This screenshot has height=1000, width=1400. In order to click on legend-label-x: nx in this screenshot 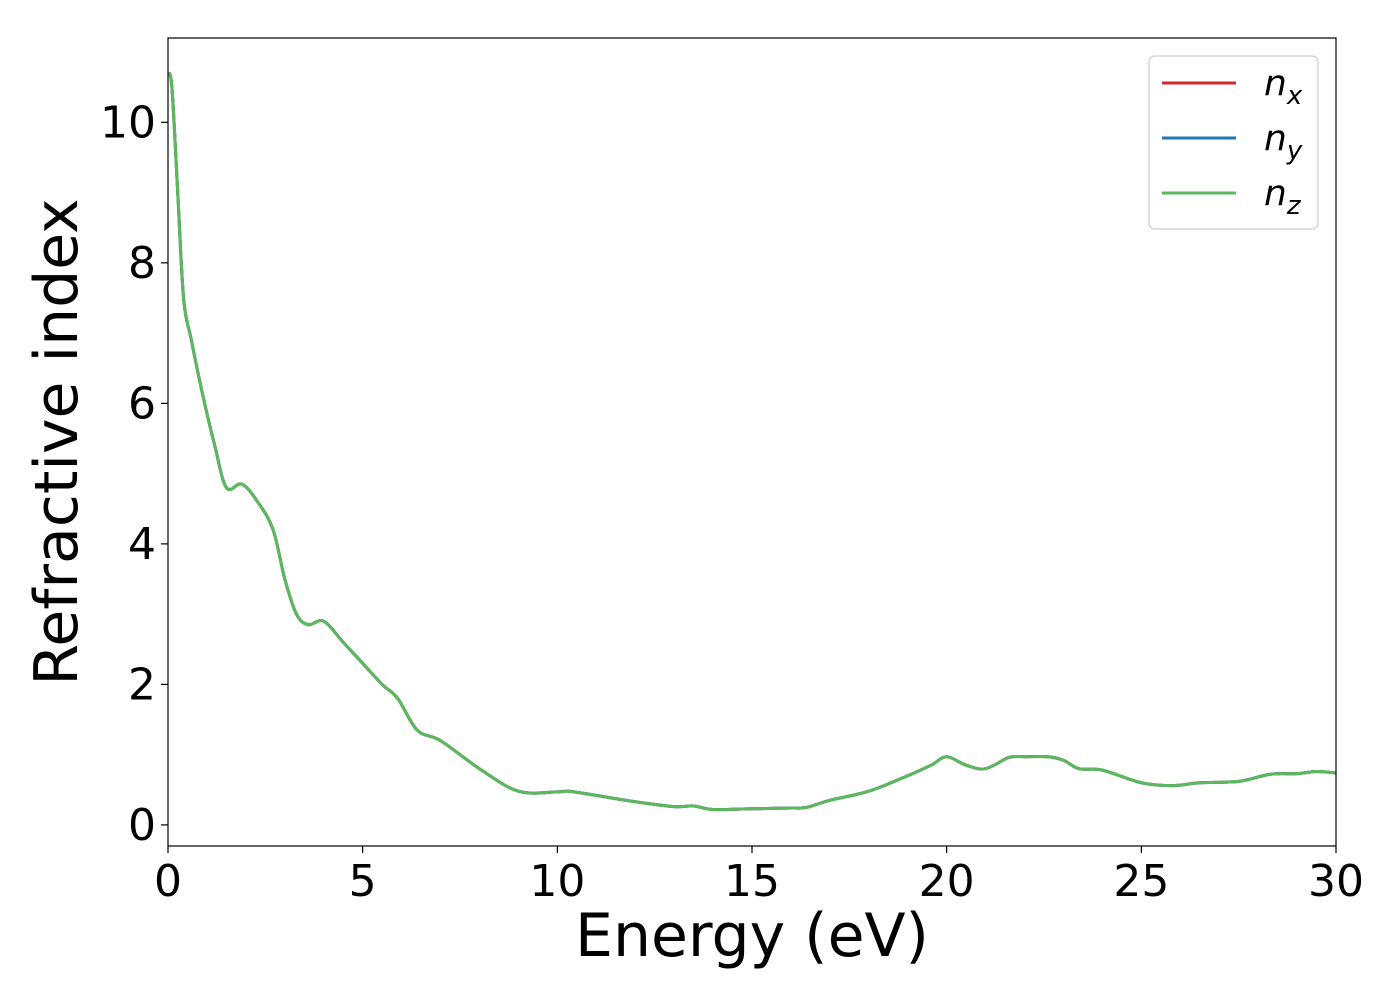, I will do `click(1283, 87)`.